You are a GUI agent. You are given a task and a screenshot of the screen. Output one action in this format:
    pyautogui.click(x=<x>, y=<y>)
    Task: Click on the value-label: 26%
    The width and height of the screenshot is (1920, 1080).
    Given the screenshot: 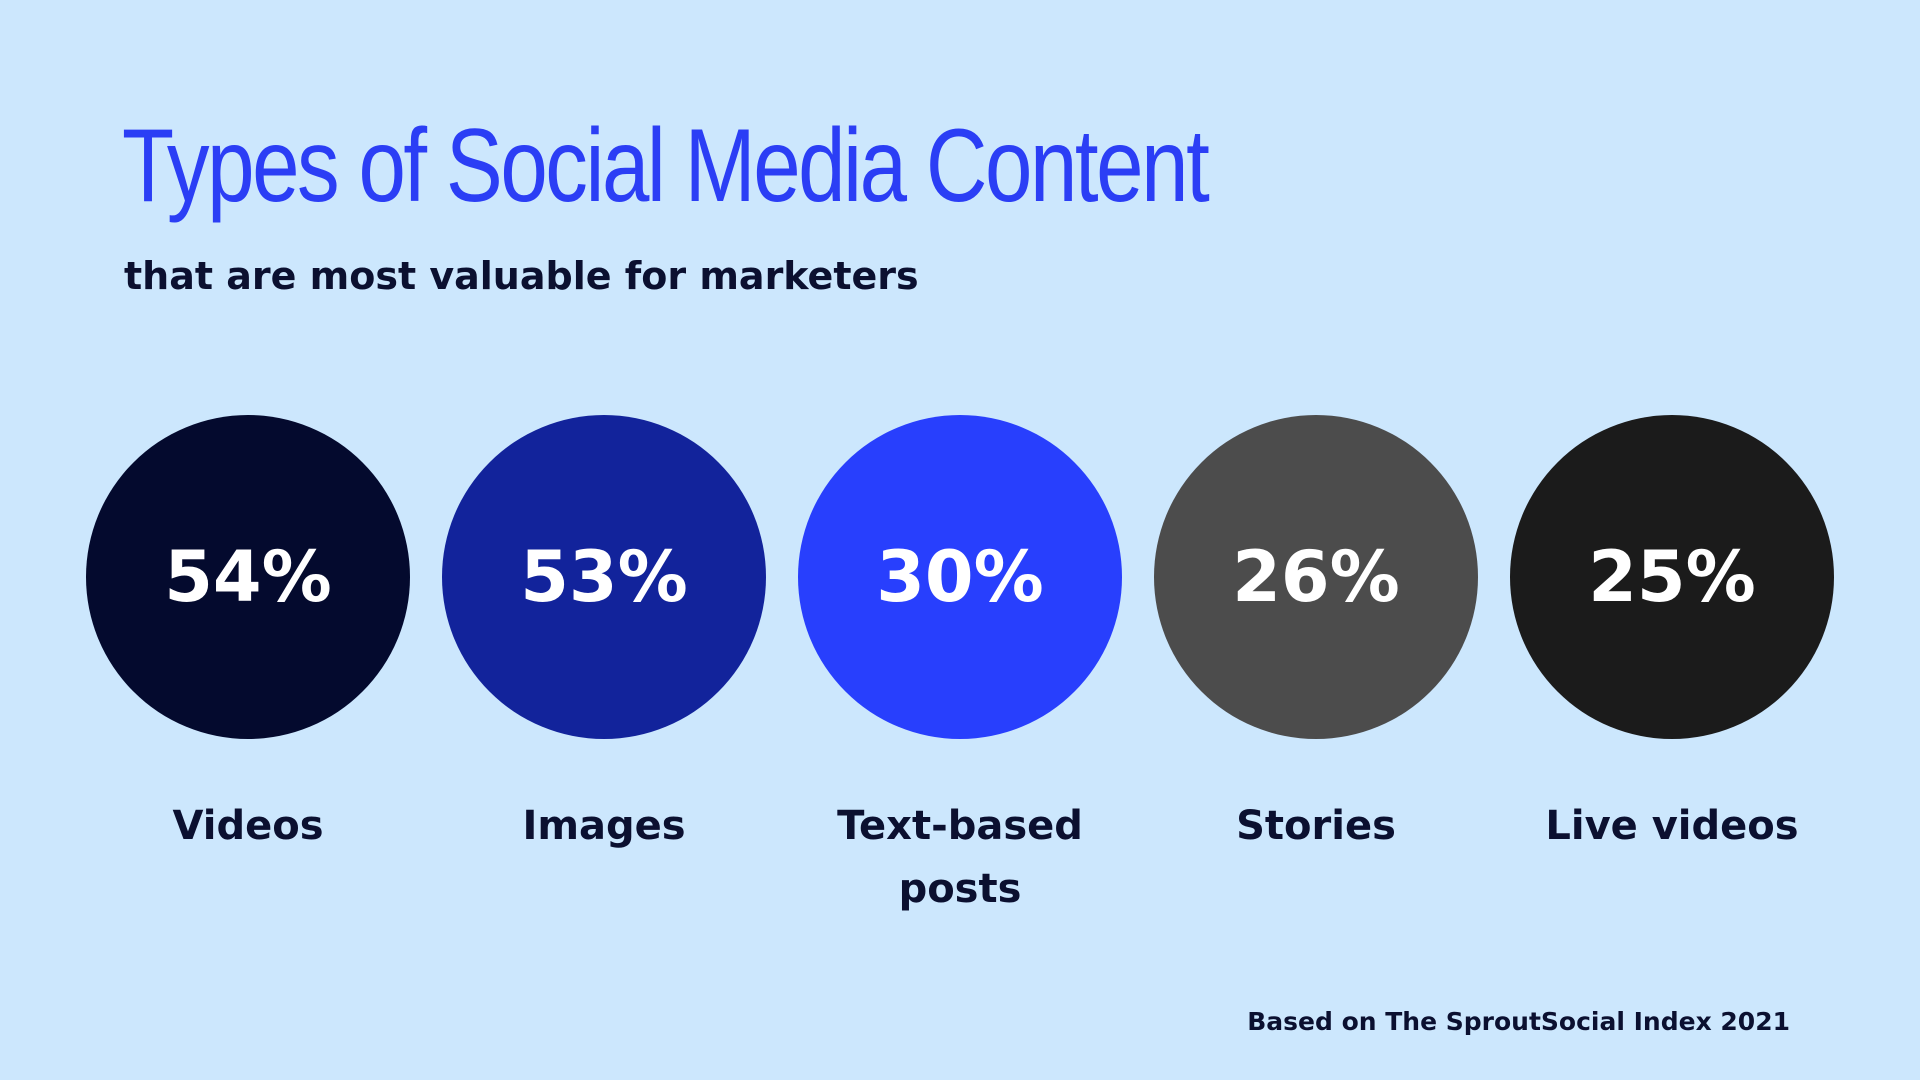 What is the action you would take?
    pyautogui.click(x=1316, y=577)
    